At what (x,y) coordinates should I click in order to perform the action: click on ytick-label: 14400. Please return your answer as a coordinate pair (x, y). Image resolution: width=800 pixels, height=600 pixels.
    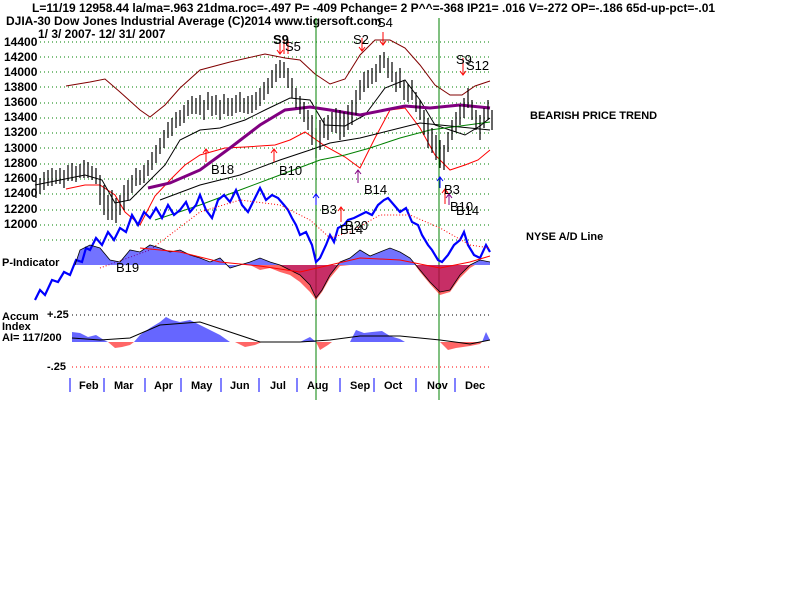
    Looking at the image, I should click on (21, 42).